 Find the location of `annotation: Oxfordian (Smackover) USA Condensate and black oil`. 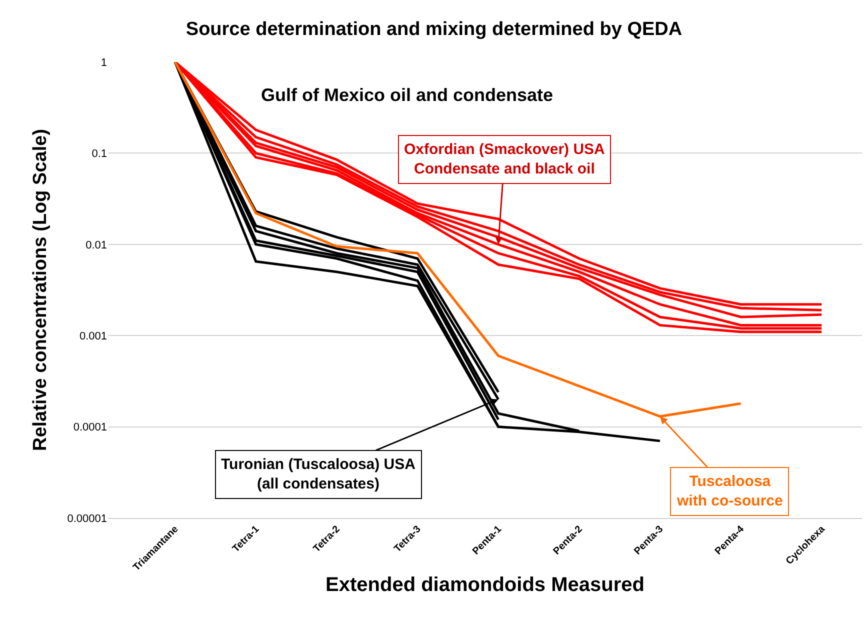

annotation: Oxfordian (Smackover) USA Condensate and black oil is located at coordinates (505, 159).